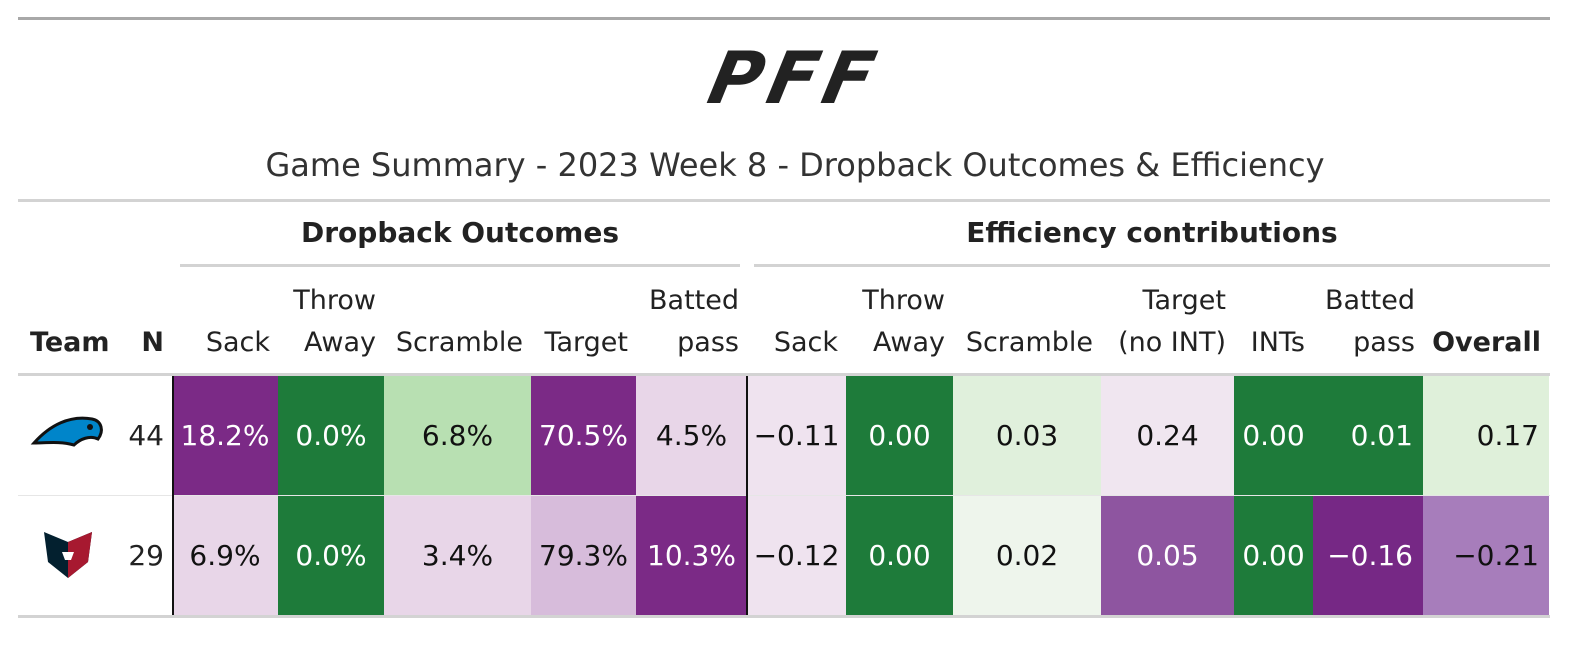 This screenshot has height=646, width=1590. Describe the element at coordinates (225, 435) in the screenshot. I see `value-cell: 18.2%` at that location.